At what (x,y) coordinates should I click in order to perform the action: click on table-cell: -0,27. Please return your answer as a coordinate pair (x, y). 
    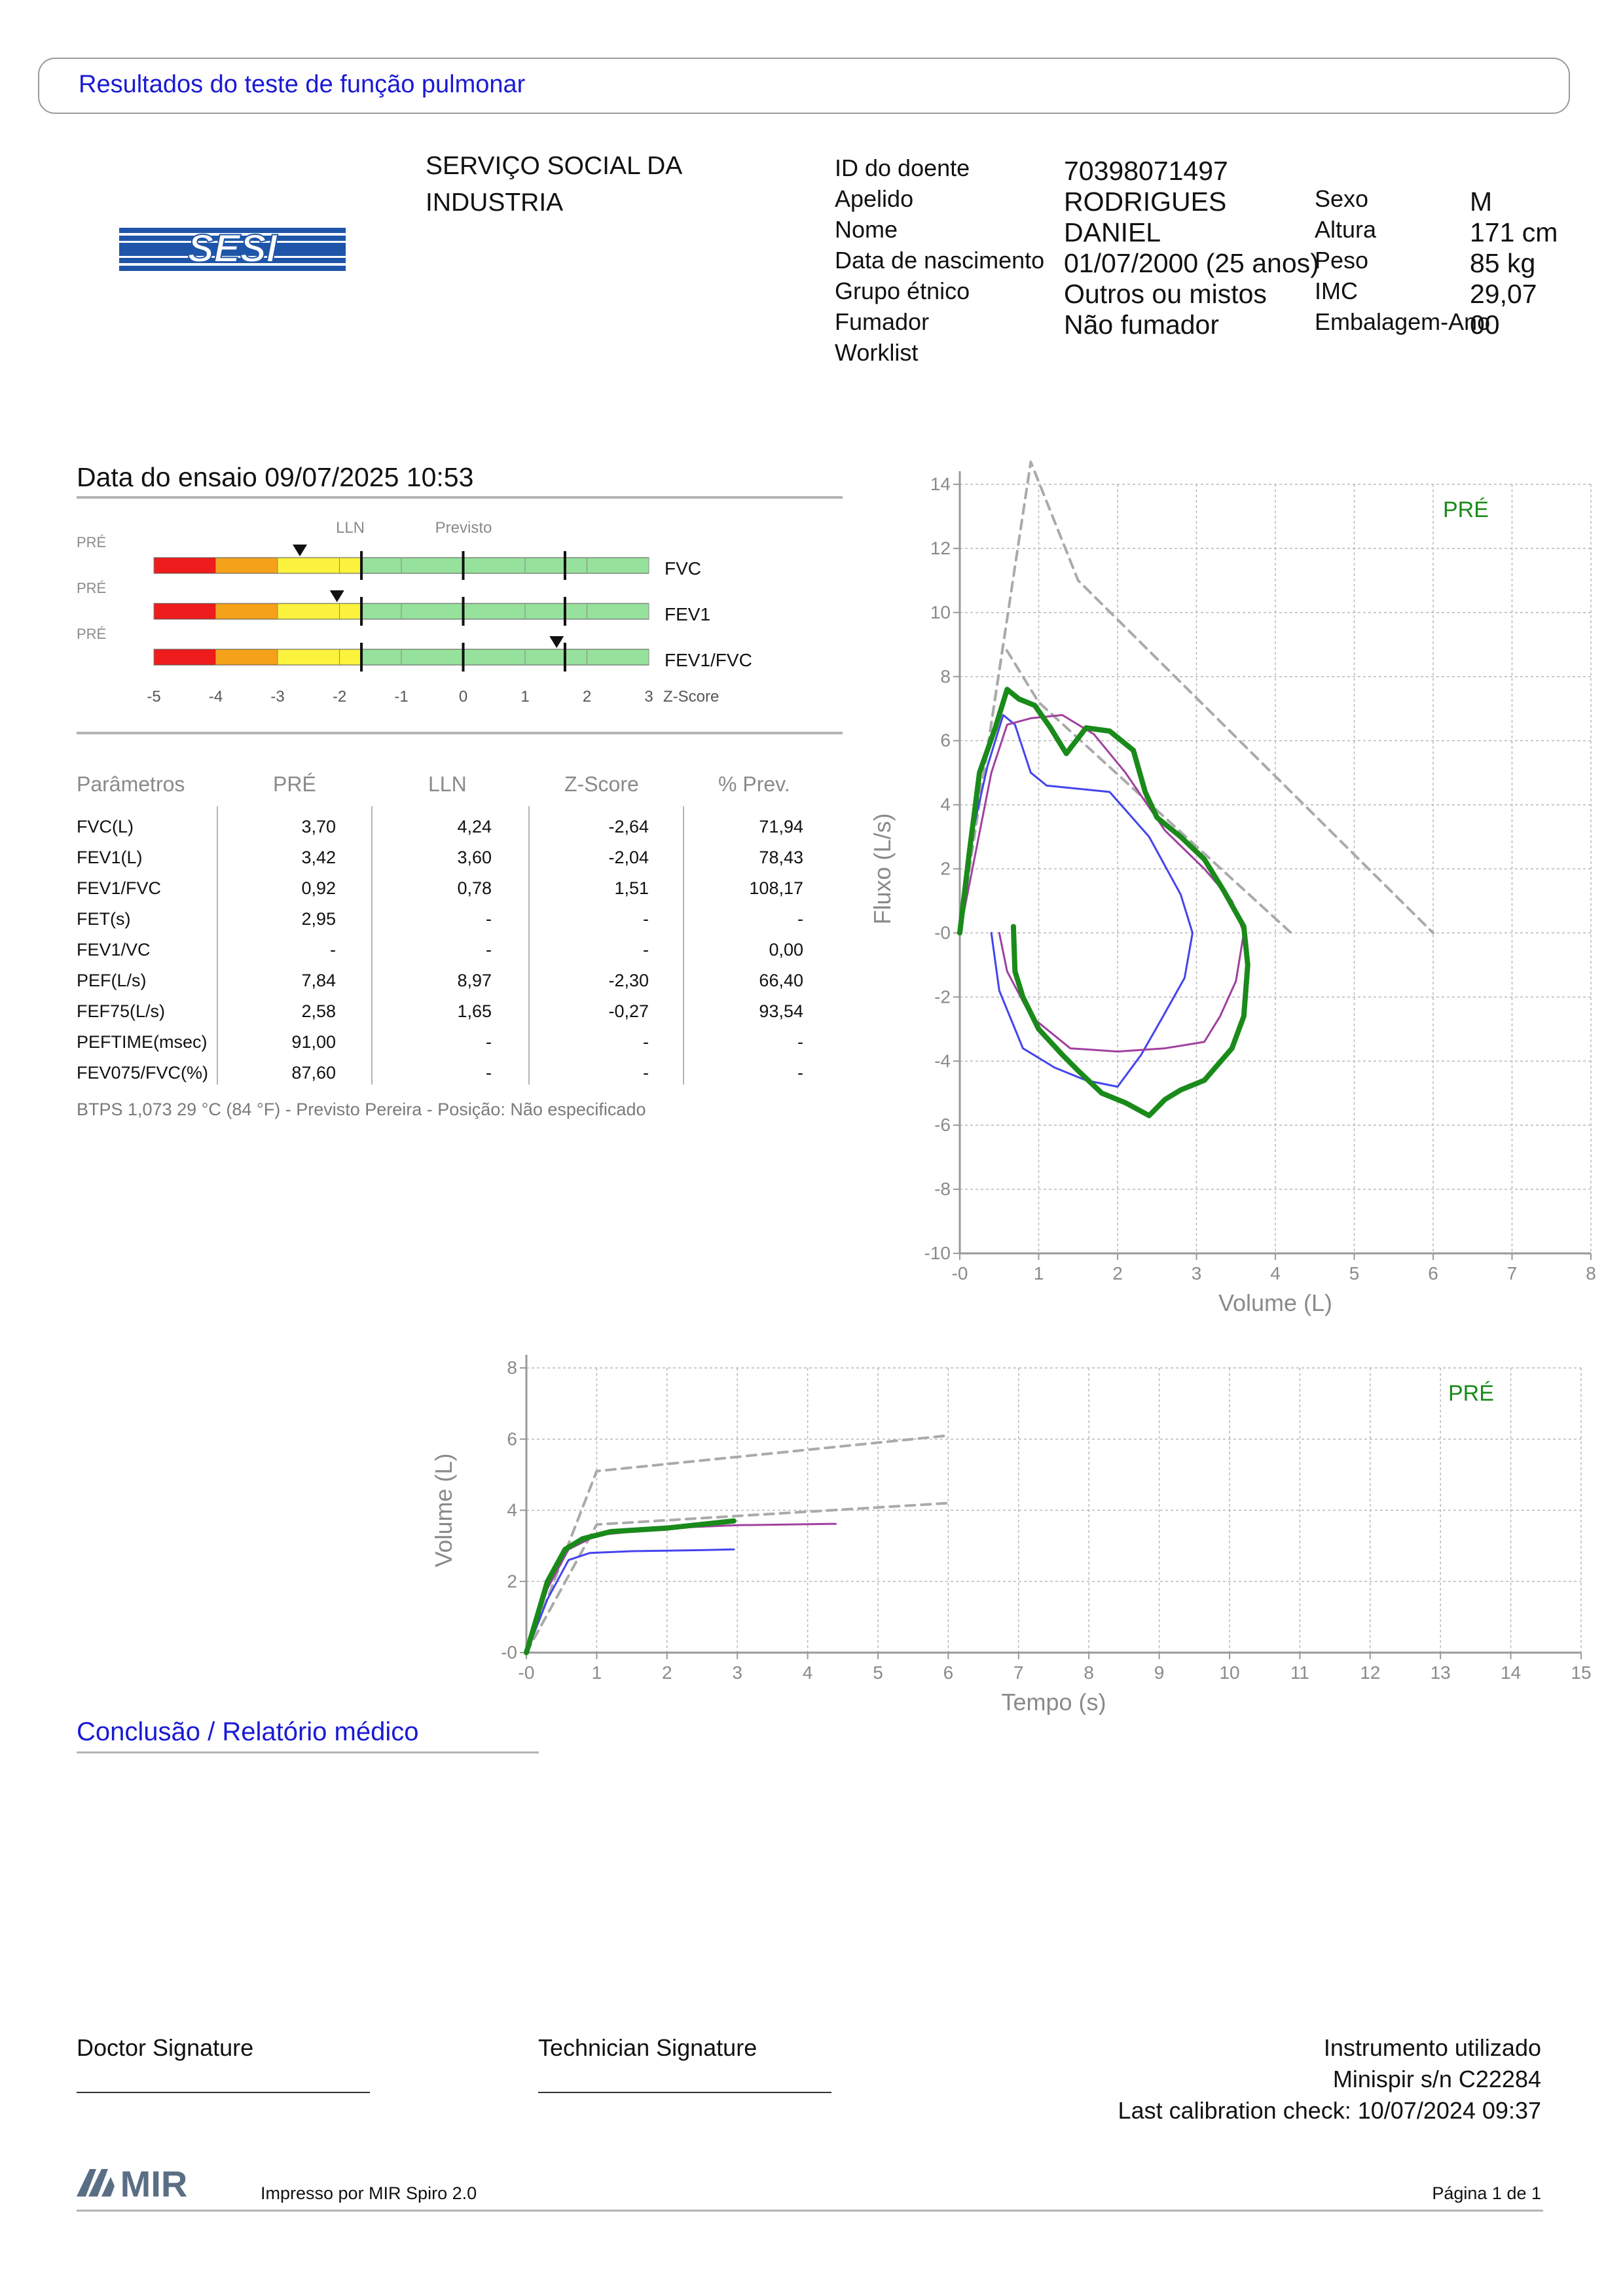
    Looking at the image, I should click on (628, 1011).